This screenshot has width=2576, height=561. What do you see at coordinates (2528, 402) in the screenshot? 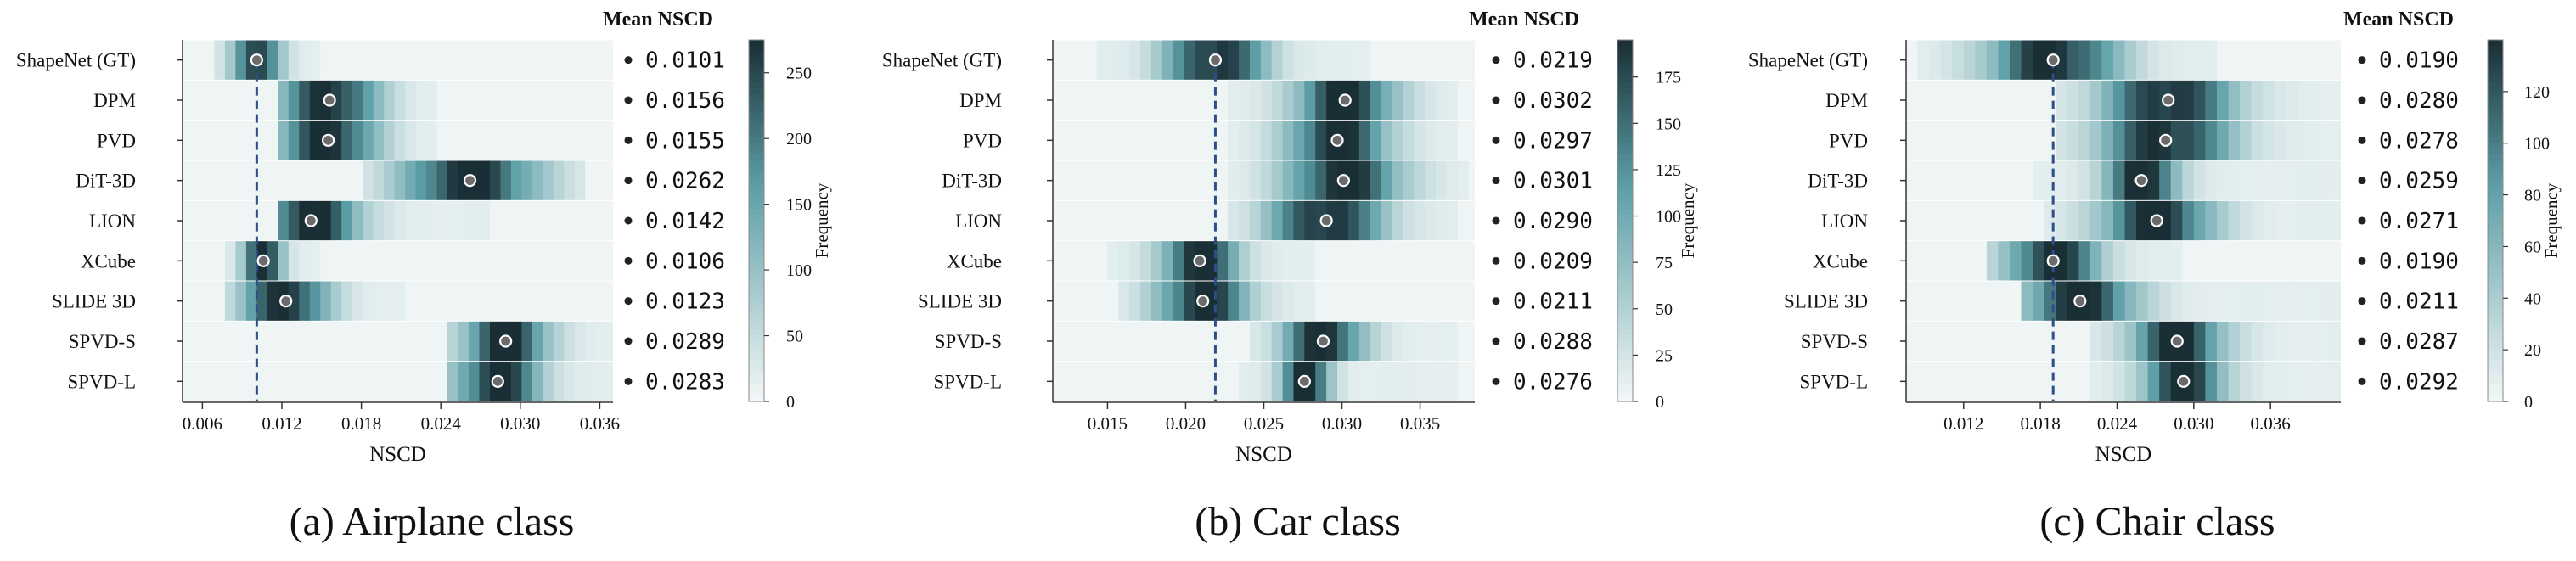
I see `colorbar-tick-label: 0` at bounding box center [2528, 402].